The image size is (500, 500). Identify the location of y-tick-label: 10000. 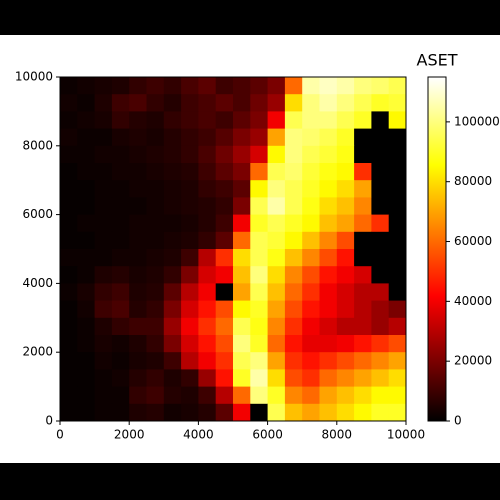
(34, 77).